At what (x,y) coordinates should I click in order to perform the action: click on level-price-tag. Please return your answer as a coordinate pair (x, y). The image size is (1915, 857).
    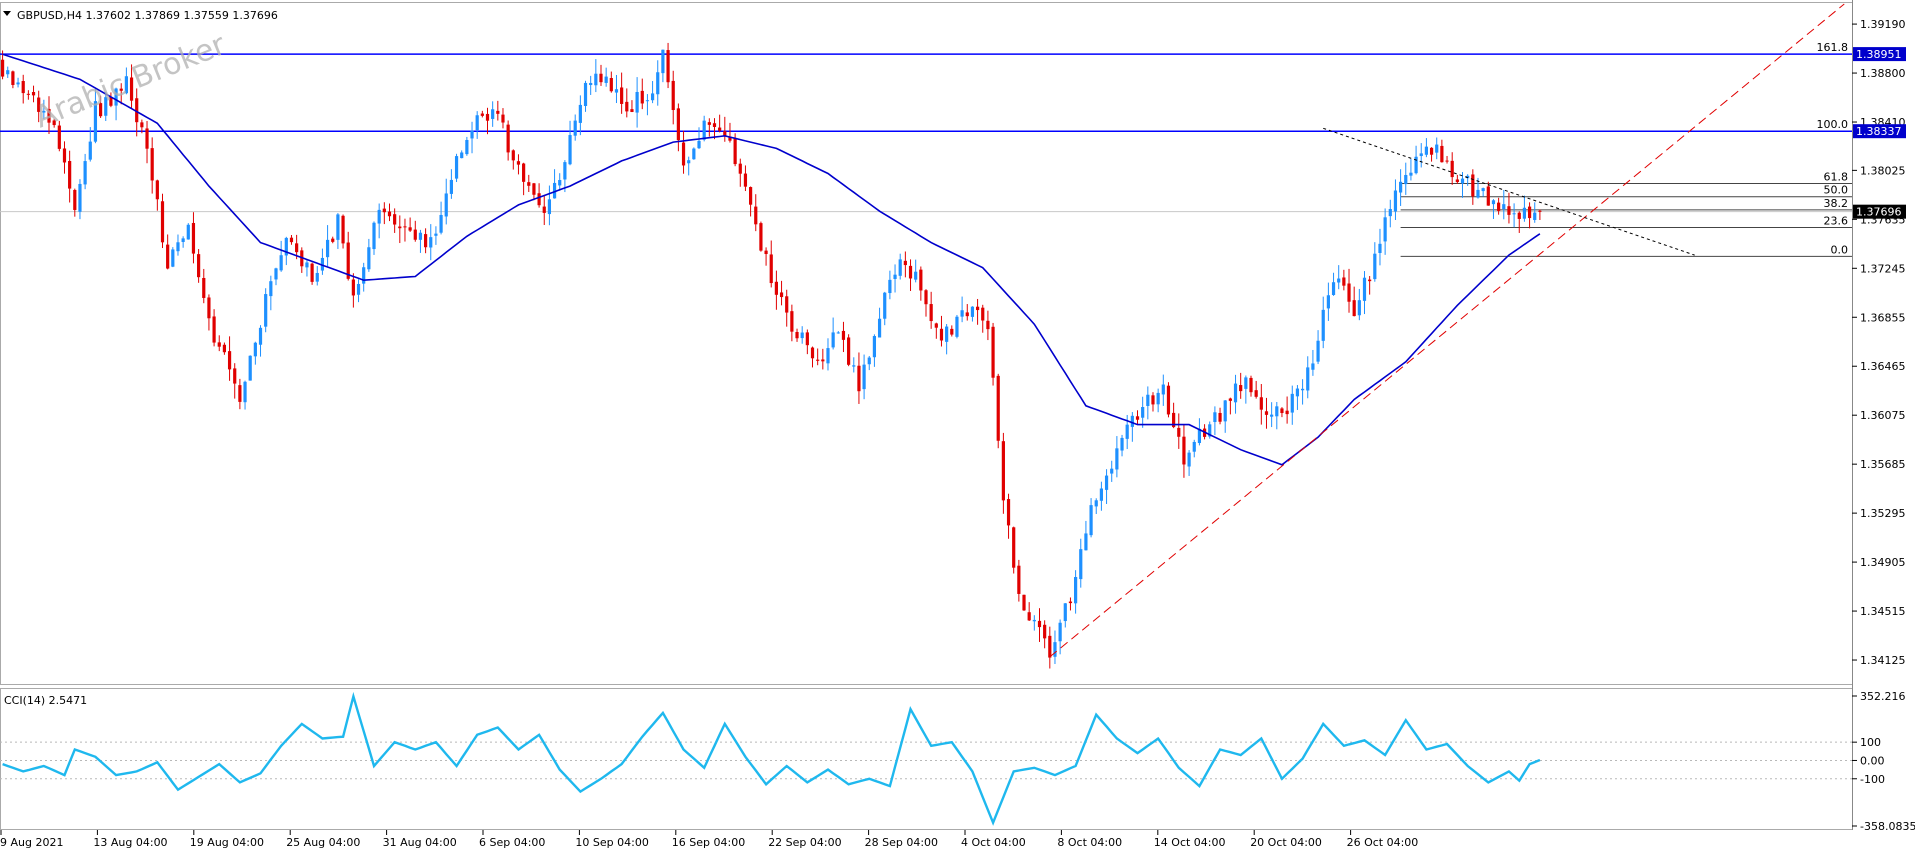
    Looking at the image, I should click on (1879, 131).